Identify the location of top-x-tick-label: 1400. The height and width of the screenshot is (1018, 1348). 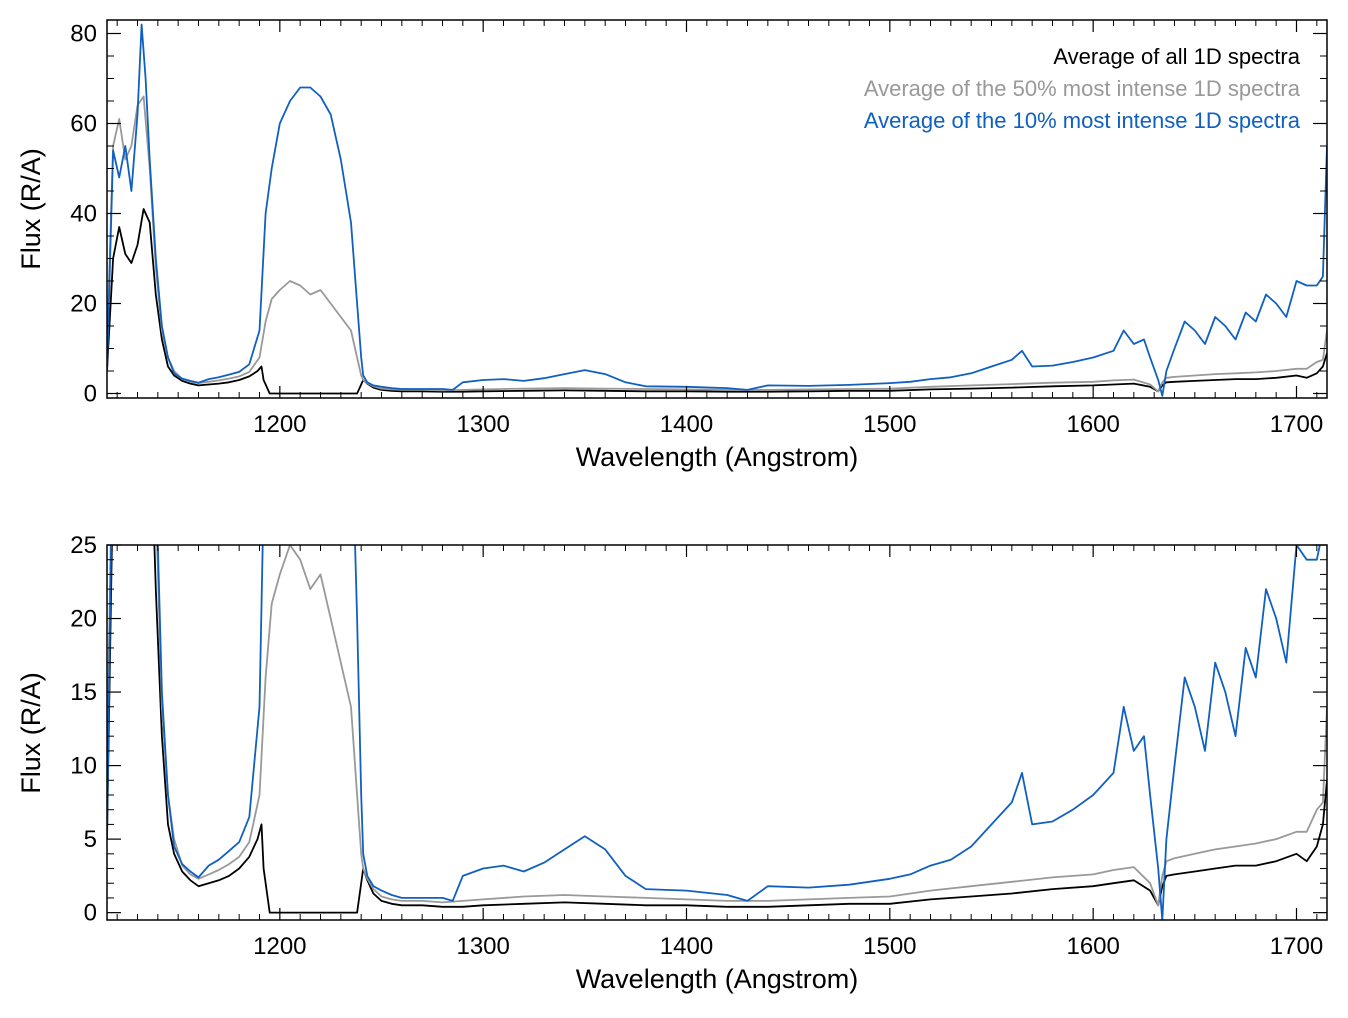
(686, 424).